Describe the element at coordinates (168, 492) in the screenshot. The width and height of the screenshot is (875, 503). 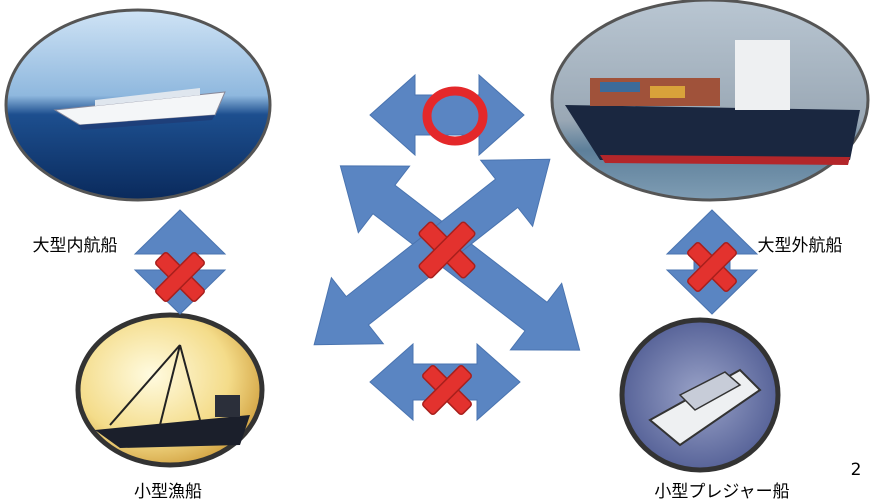
I see `node-label: 小型漁船` at that location.